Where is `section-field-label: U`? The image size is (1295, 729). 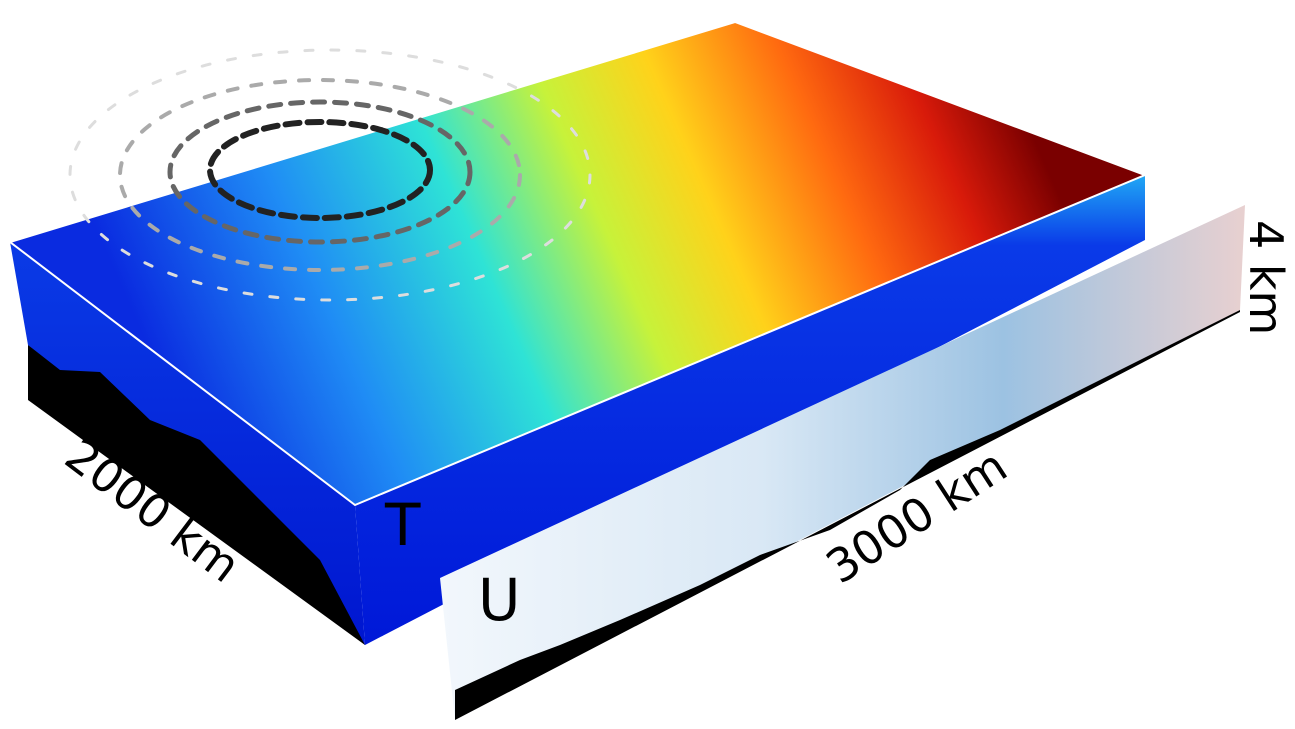
section-field-label: U is located at coordinates (499, 600).